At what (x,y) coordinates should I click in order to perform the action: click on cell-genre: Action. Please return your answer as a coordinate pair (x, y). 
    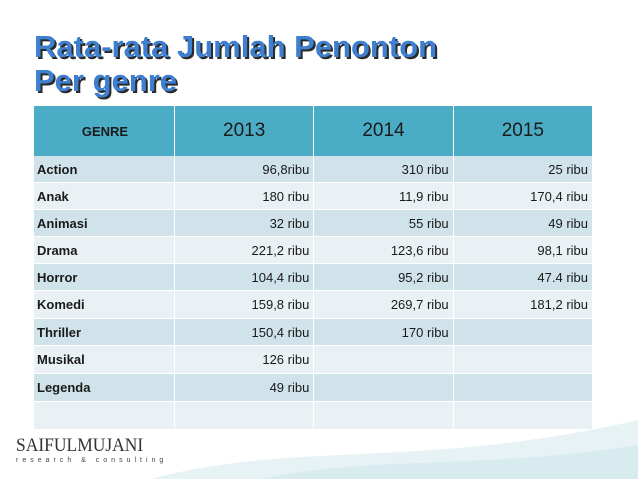
    Looking at the image, I should click on (104, 169).